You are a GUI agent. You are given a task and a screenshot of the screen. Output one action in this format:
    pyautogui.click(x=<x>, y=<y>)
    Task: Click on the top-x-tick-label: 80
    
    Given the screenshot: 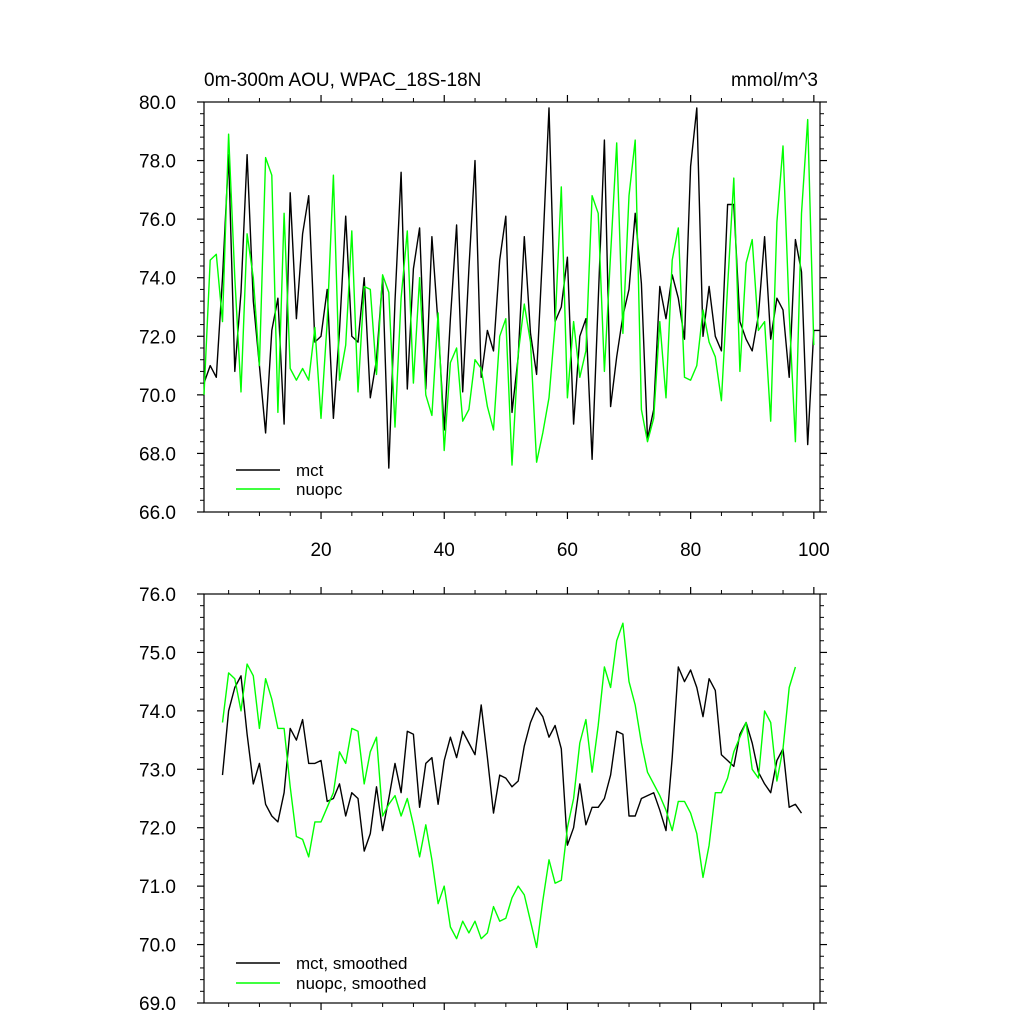 What is the action you would take?
    pyautogui.click(x=690, y=550)
    